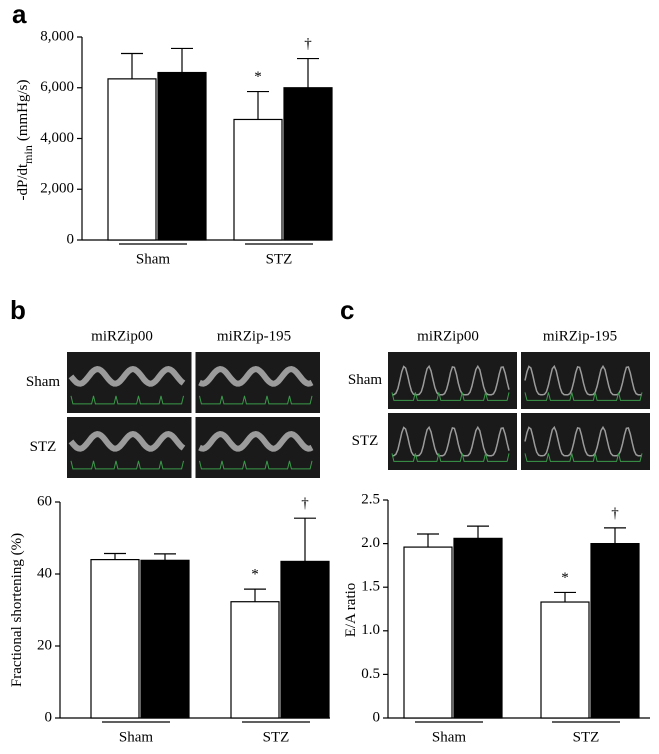 The image size is (659, 754). Describe the element at coordinates (28, 154) in the screenshot. I see `y-label-subscript: min` at that location.